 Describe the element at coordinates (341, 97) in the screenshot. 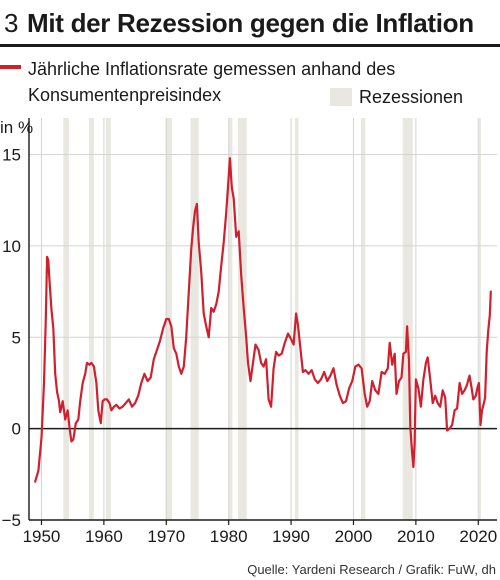

I see `legend-recession-swatch` at that location.